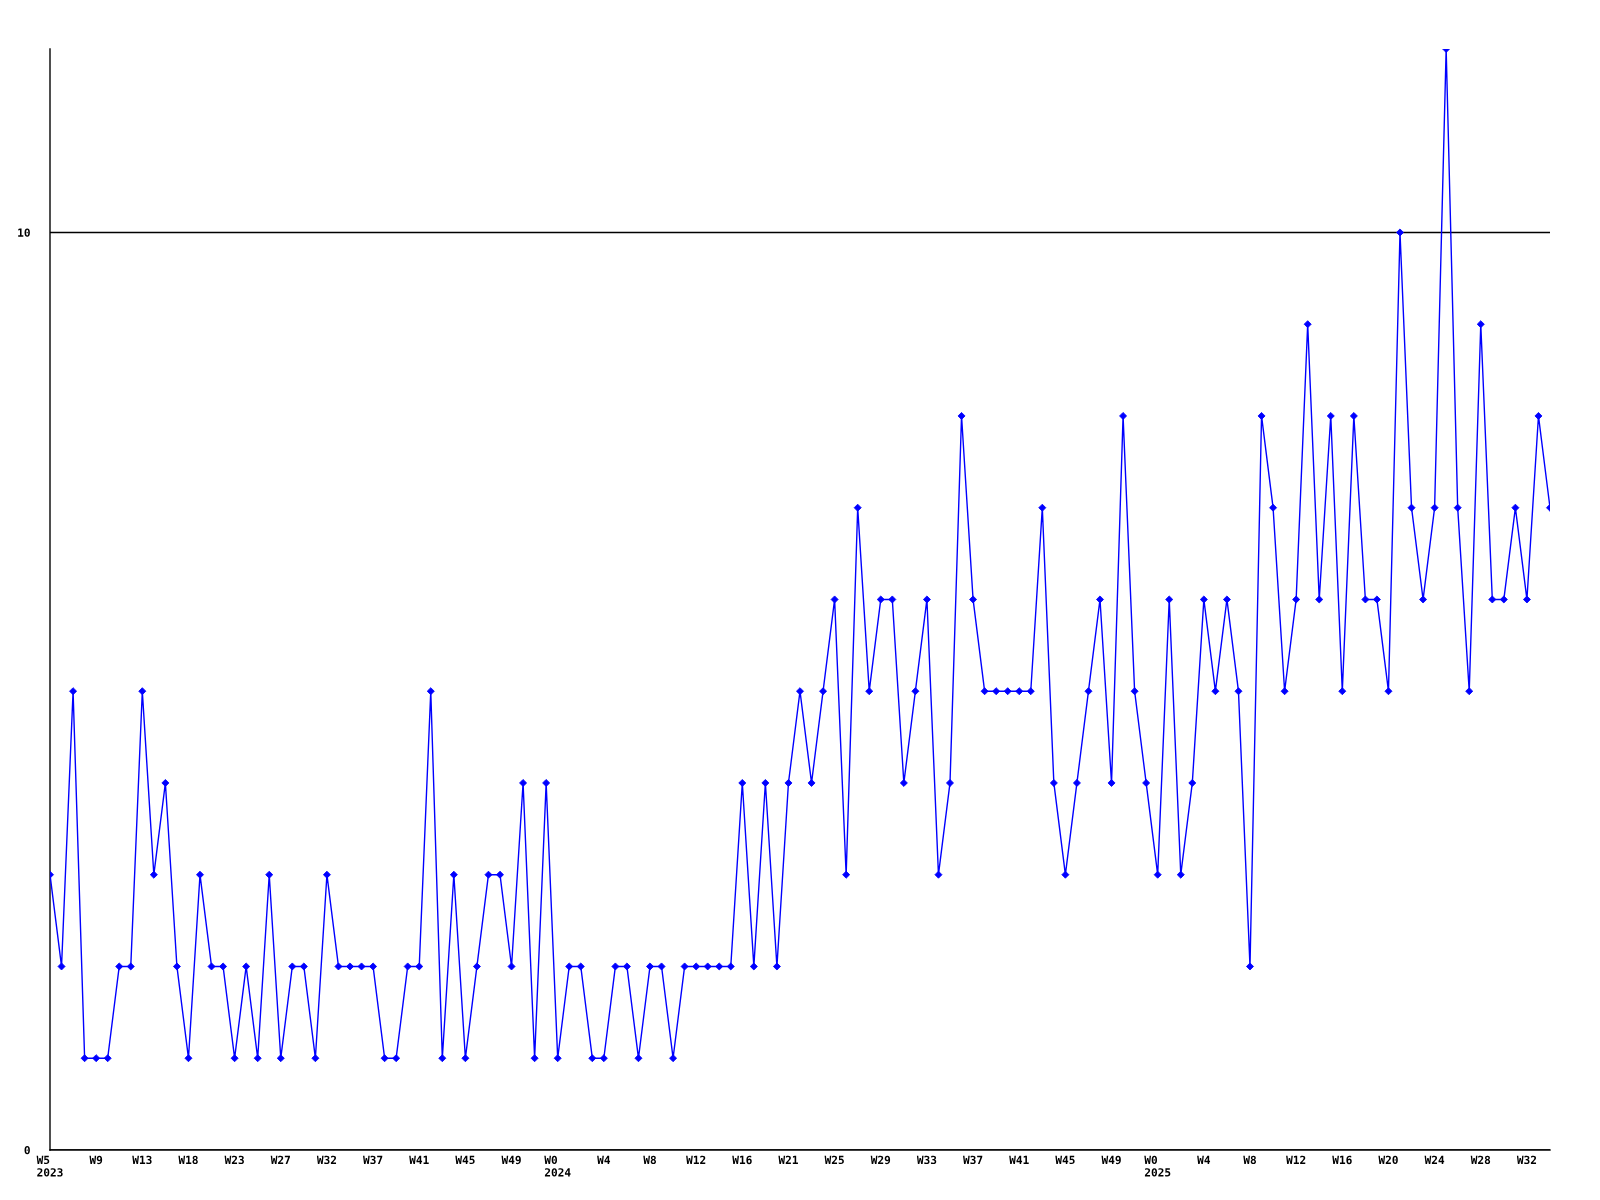  Describe the element at coordinates (926, 1160) in the screenshot. I see `x-tick-label: W33` at that location.